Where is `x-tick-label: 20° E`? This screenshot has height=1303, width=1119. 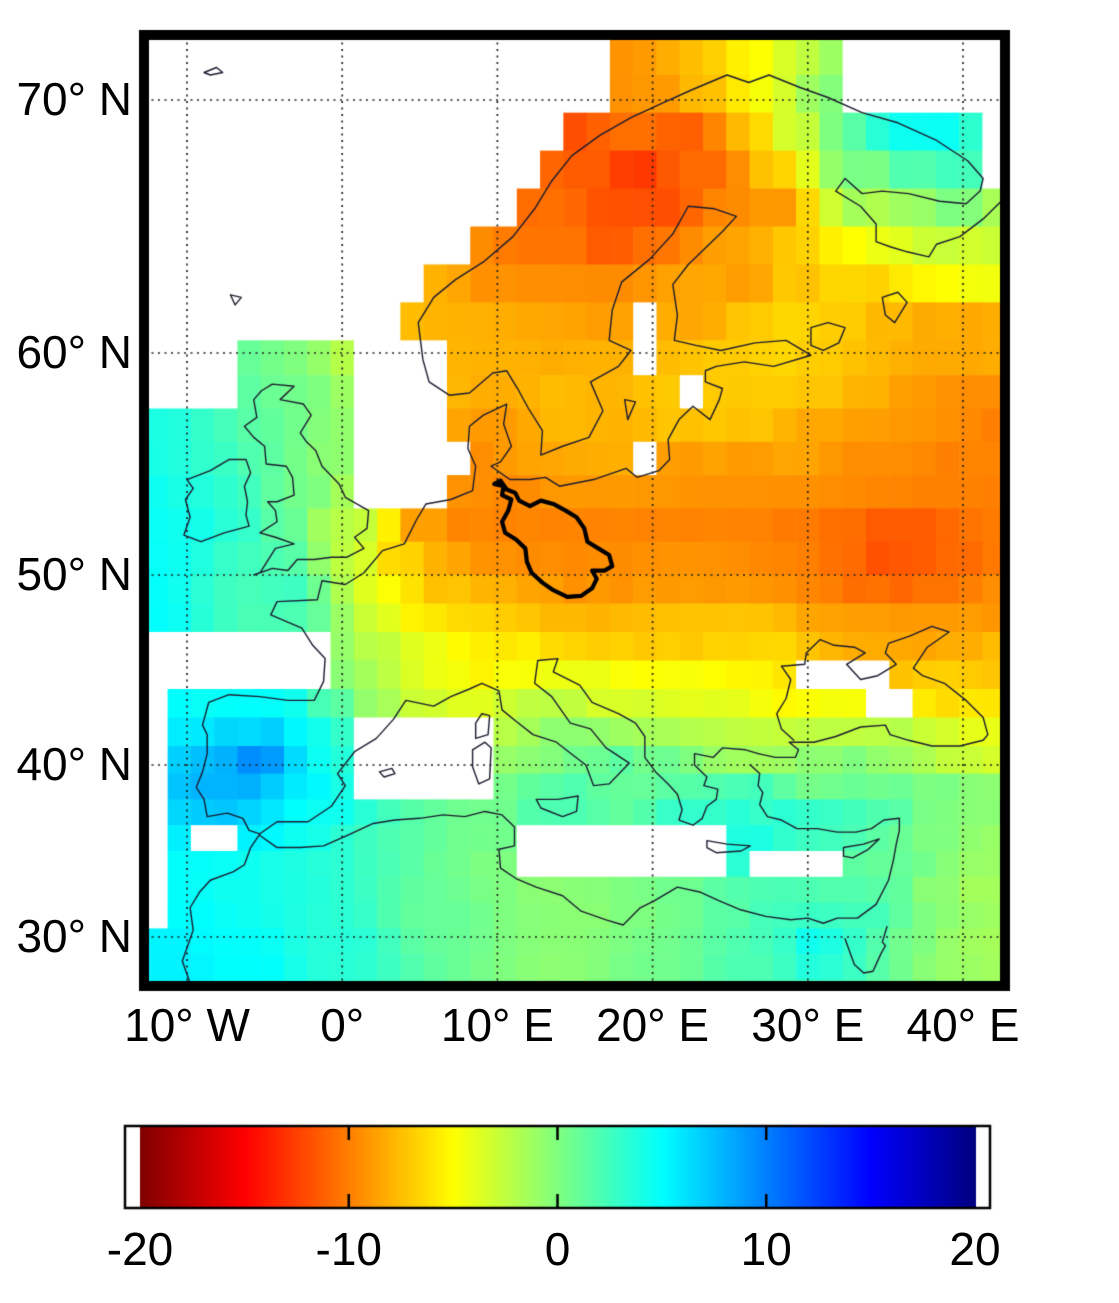 x-tick-label: 20° E is located at coordinates (653, 1025).